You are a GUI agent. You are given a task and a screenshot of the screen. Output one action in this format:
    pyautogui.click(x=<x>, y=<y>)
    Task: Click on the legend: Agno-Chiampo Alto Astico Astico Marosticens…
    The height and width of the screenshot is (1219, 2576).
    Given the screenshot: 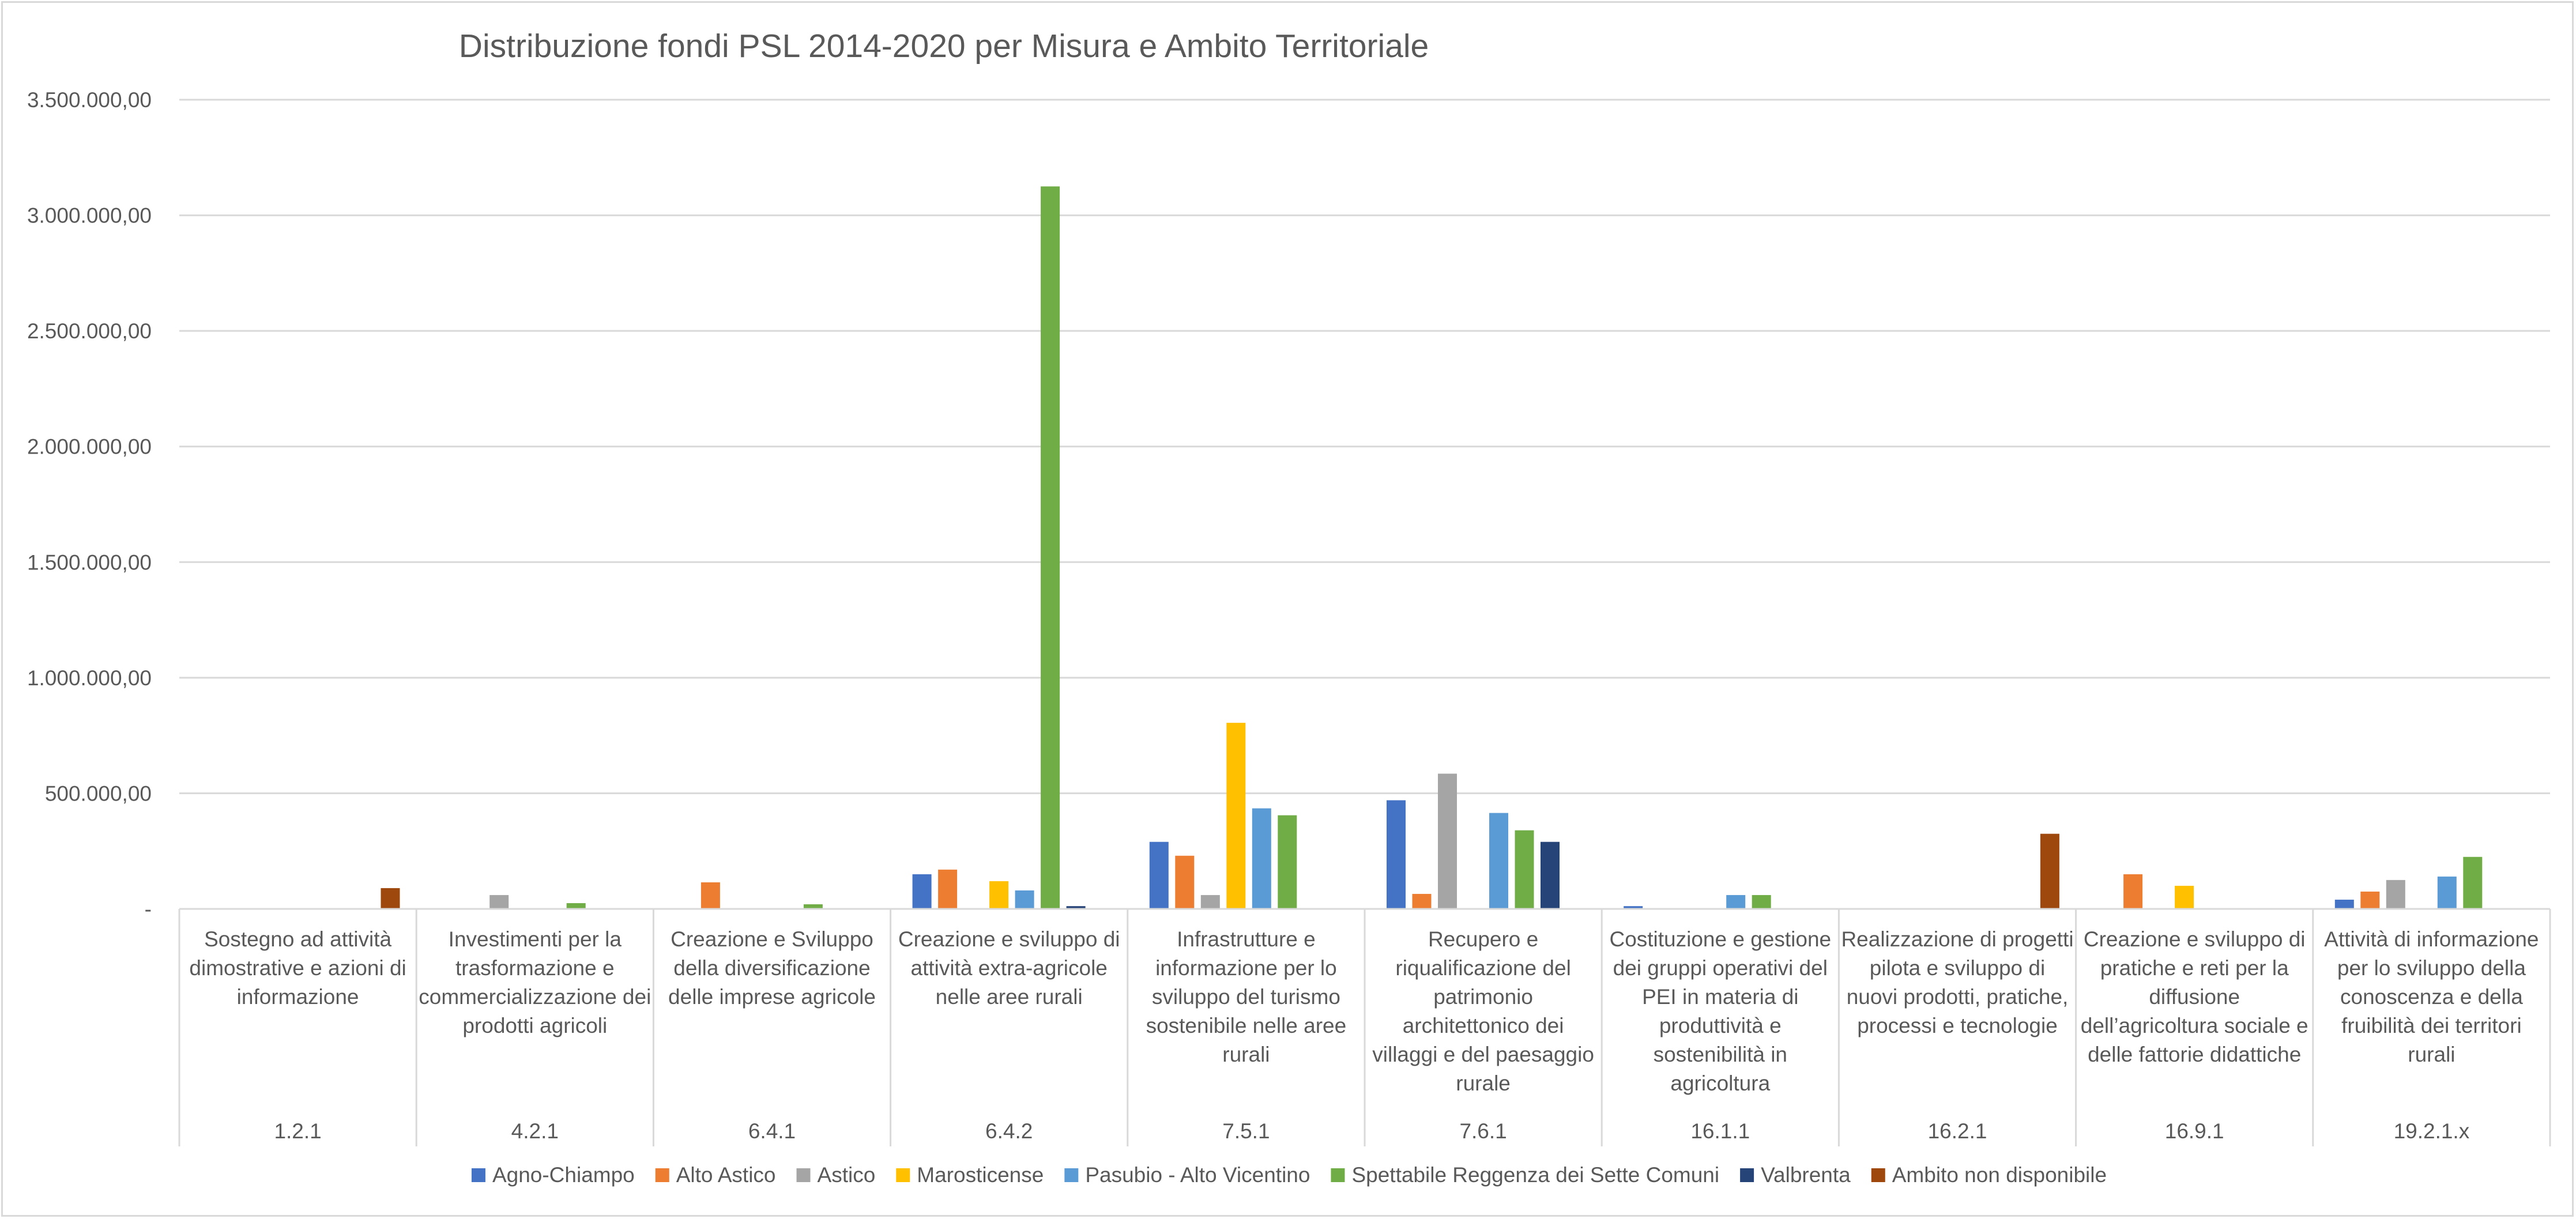 What is the action you would take?
    pyautogui.click(x=1289, y=1175)
    